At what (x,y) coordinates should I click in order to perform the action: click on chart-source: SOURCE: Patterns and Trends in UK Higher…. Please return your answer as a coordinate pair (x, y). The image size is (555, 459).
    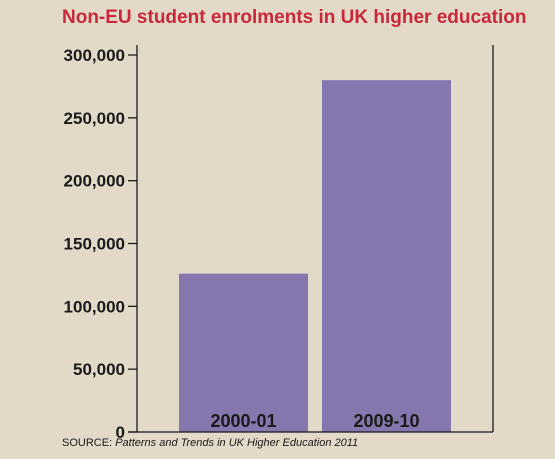
    Looking at the image, I should click on (210, 443).